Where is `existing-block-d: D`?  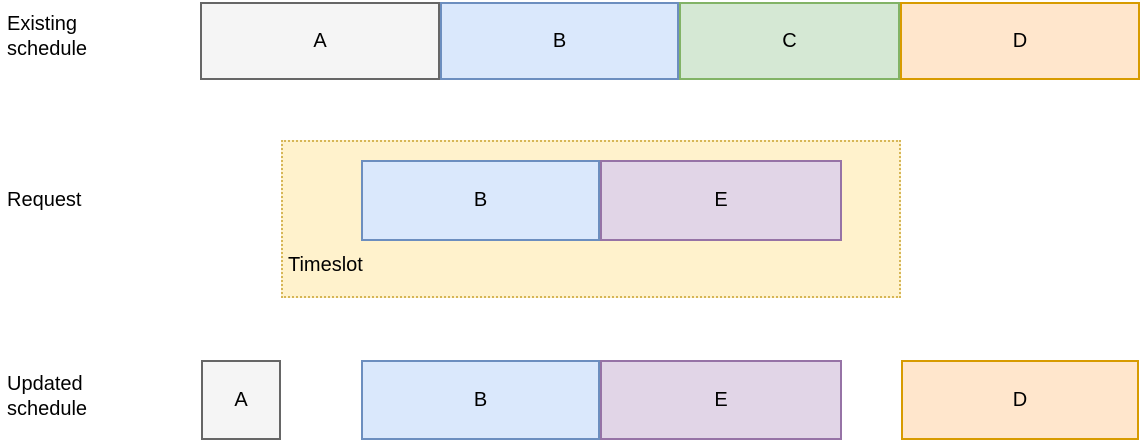 existing-block-d: D is located at coordinates (1020, 41).